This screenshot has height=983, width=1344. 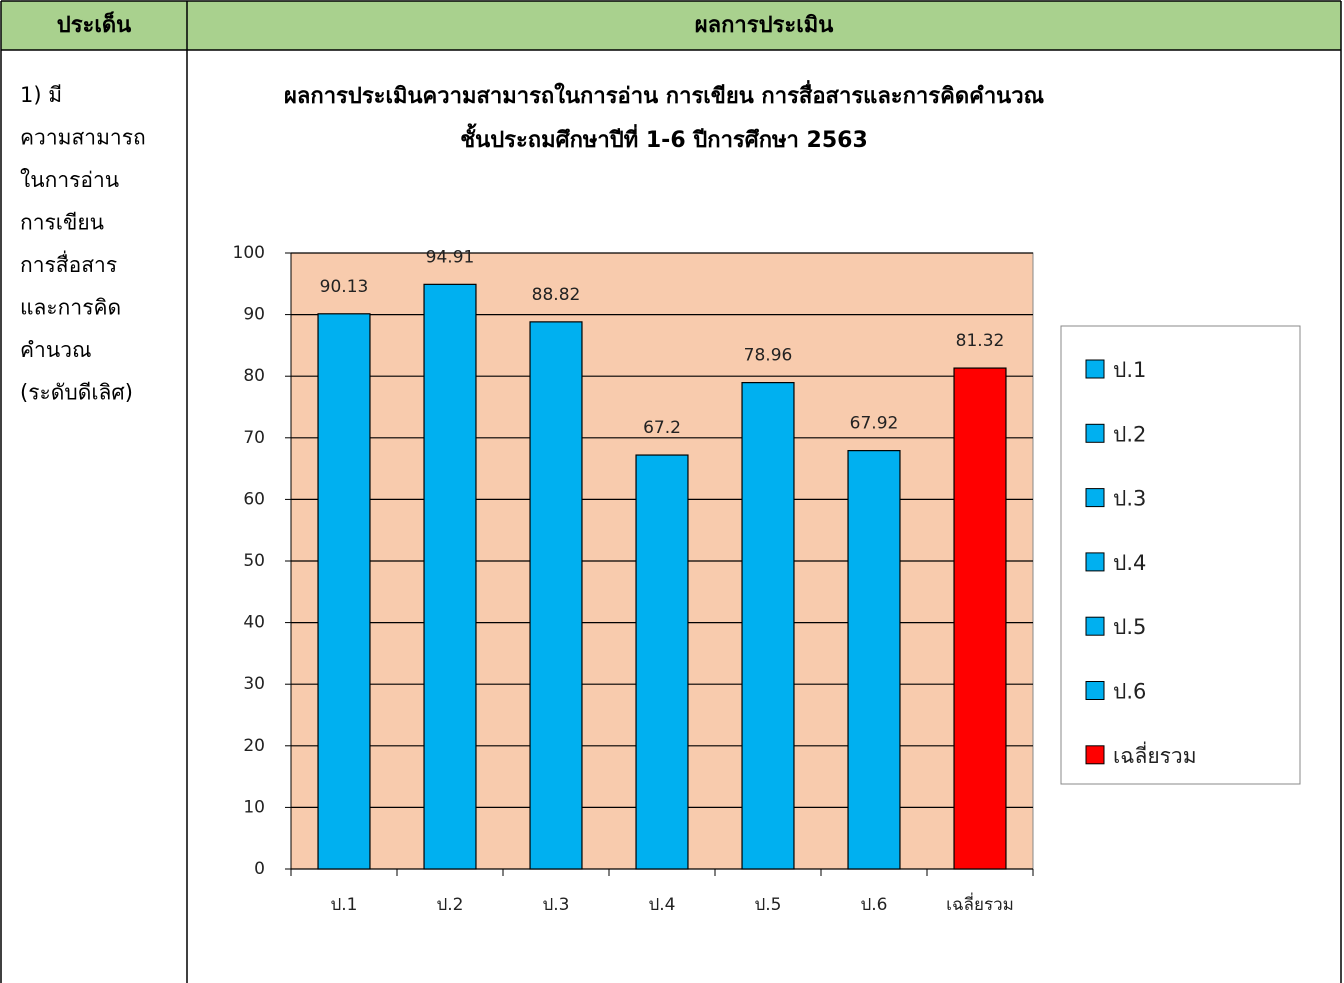 What do you see at coordinates (41, 95) in the screenshot?
I see `cell-text: 1) มี` at bounding box center [41, 95].